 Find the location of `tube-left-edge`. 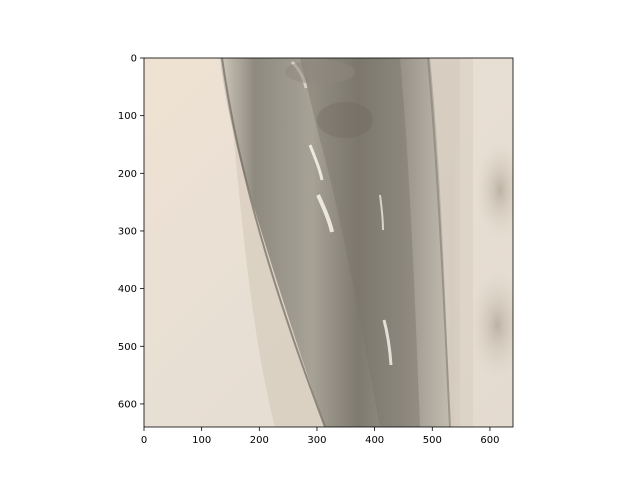

tube-left-edge is located at coordinates (273, 242).